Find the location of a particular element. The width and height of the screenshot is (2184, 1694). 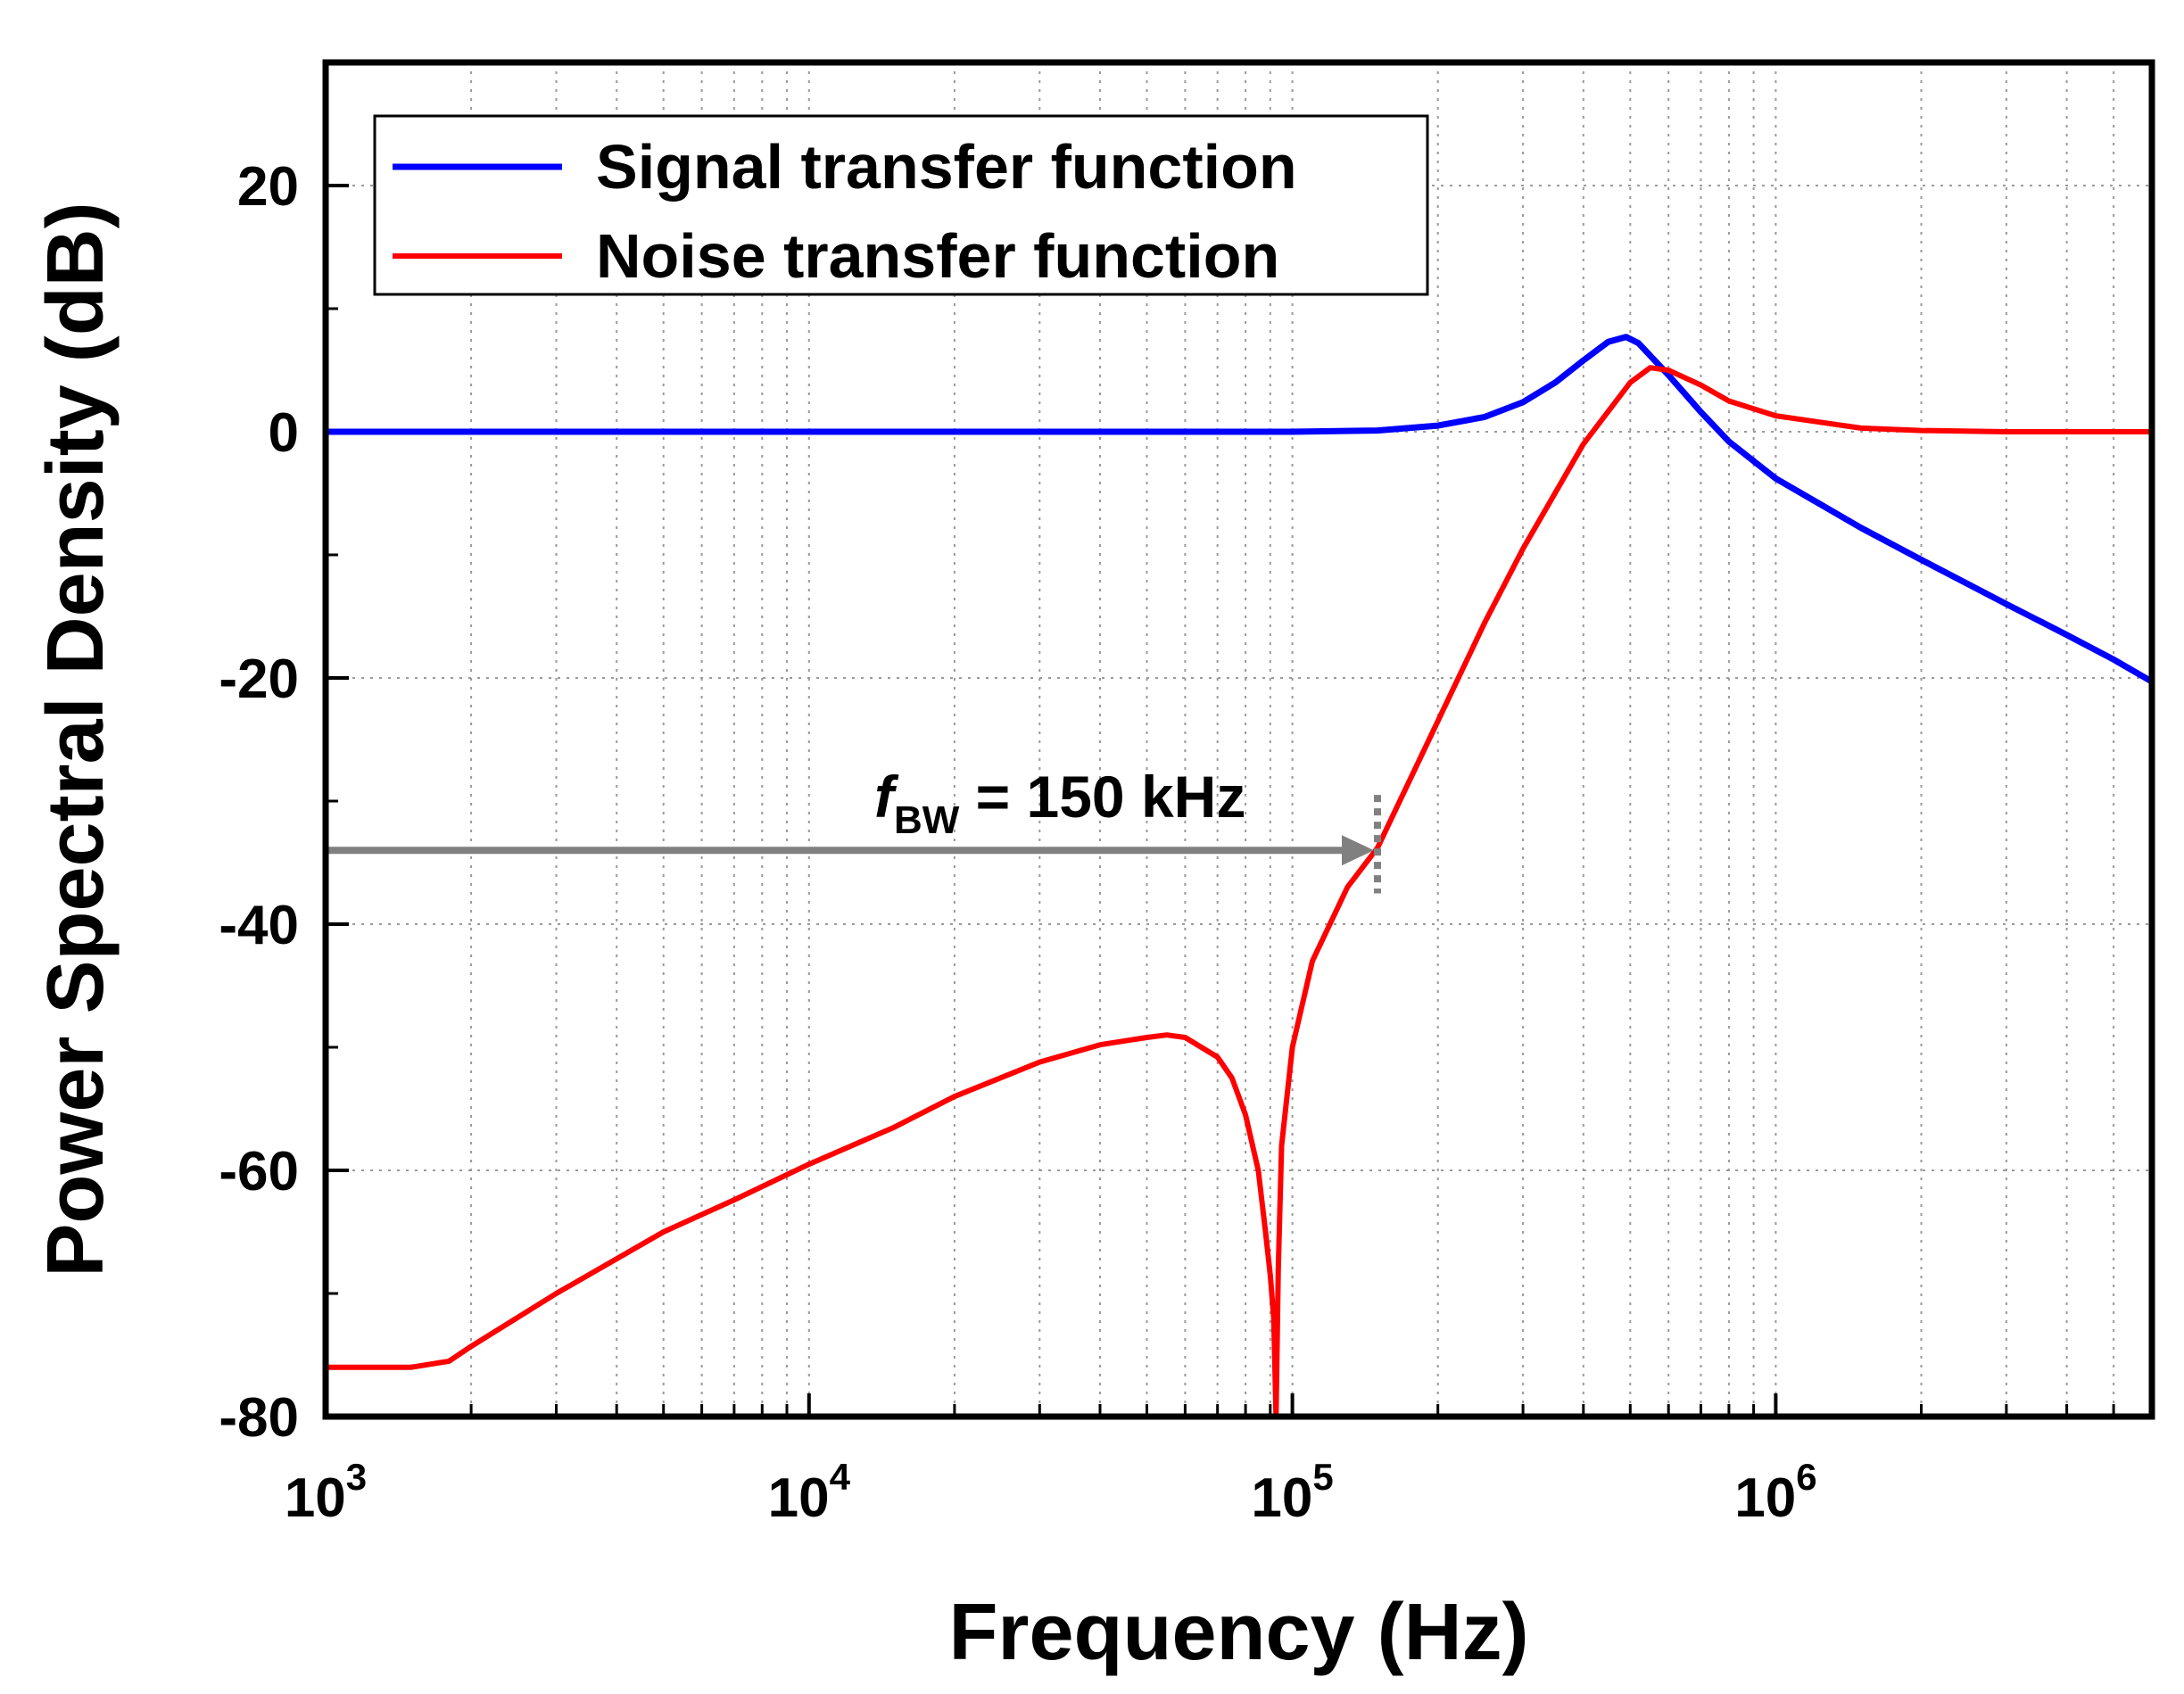

x-tick-exponent: 3 is located at coordinates (356, 1477).